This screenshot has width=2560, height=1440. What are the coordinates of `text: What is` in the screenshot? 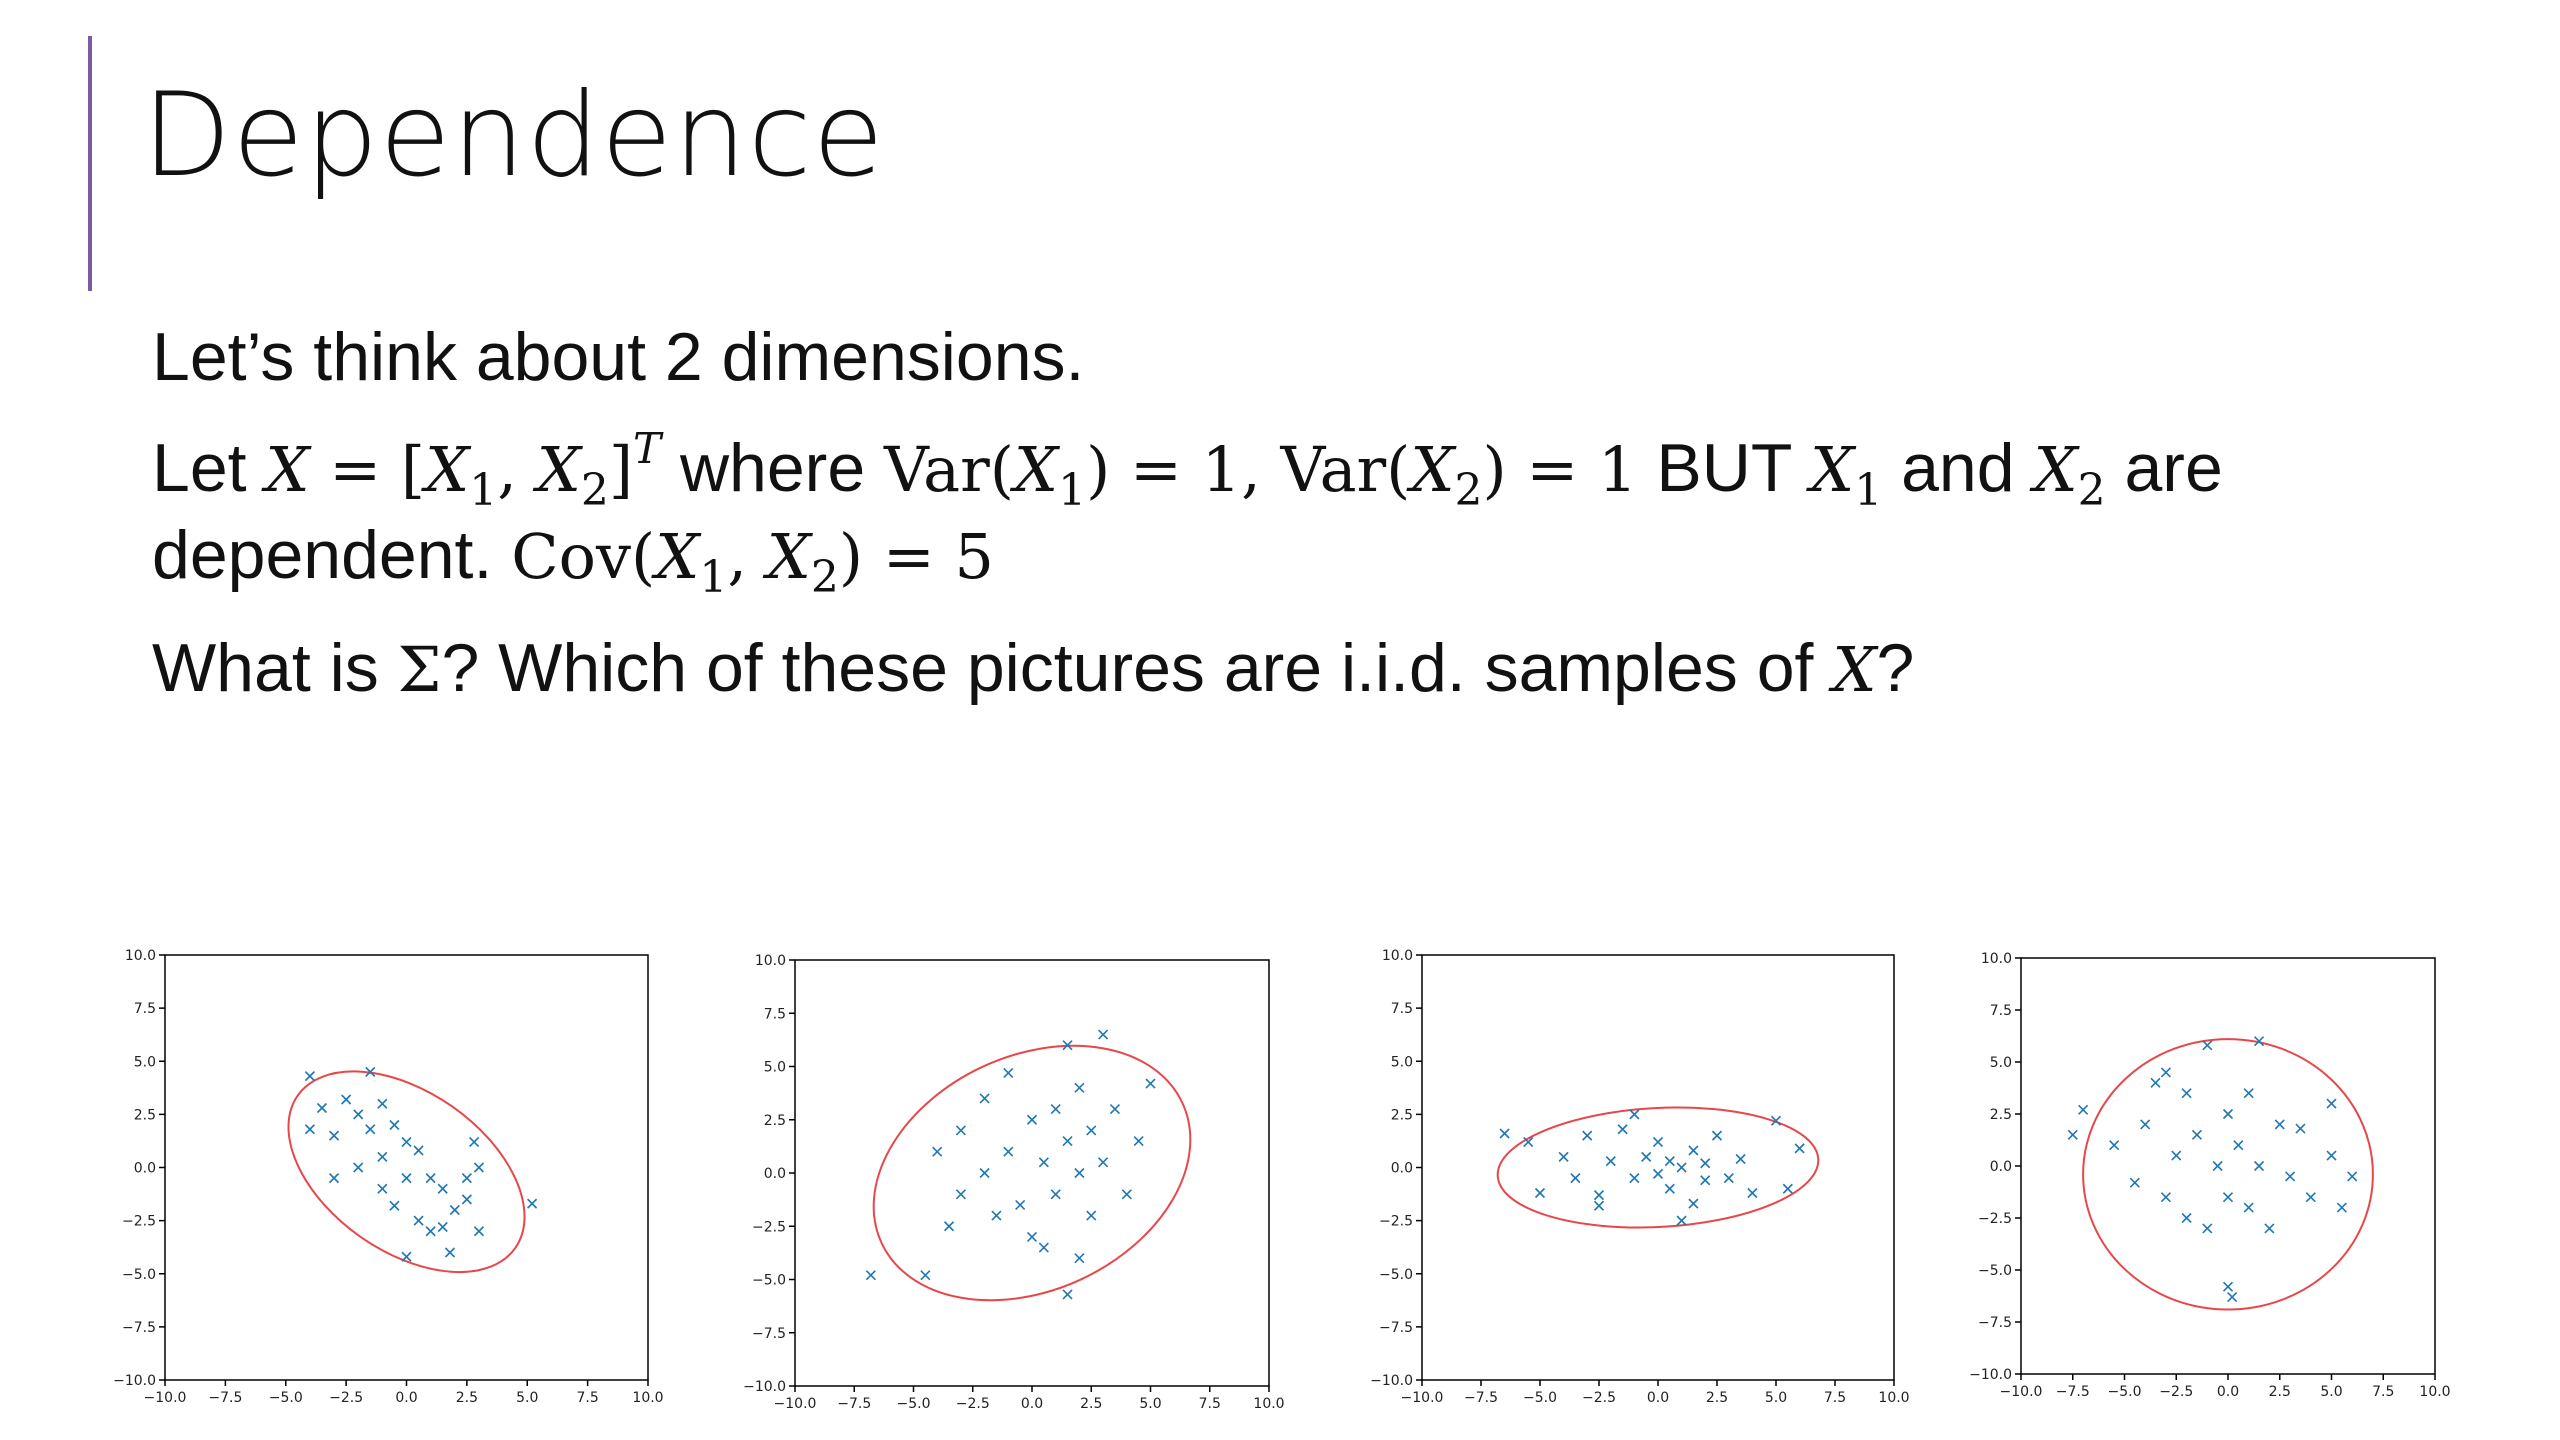 It's located at (275, 668).